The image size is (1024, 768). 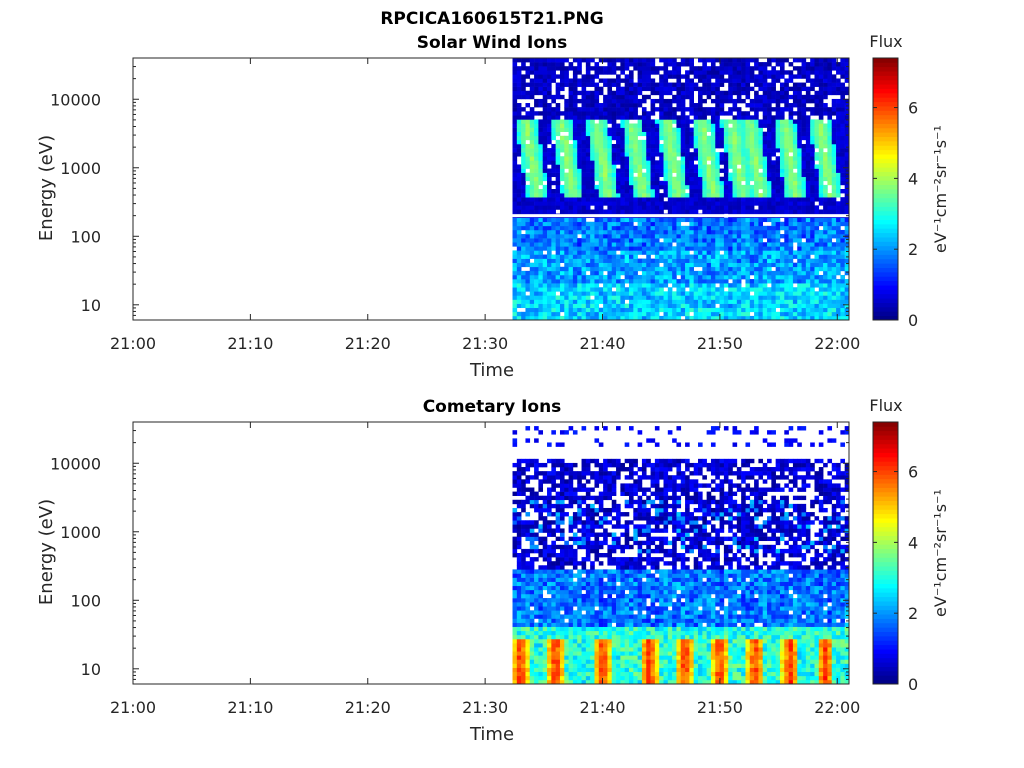 What do you see at coordinates (91, 305) in the screenshot?
I see `y-tick-label: 10` at bounding box center [91, 305].